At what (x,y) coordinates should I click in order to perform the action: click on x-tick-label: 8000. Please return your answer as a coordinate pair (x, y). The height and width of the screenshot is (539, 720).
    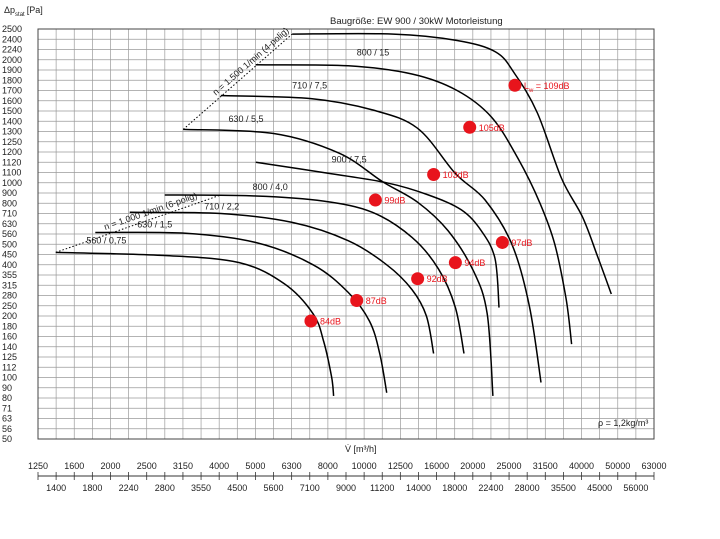
    Looking at the image, I should click on (328, 466).